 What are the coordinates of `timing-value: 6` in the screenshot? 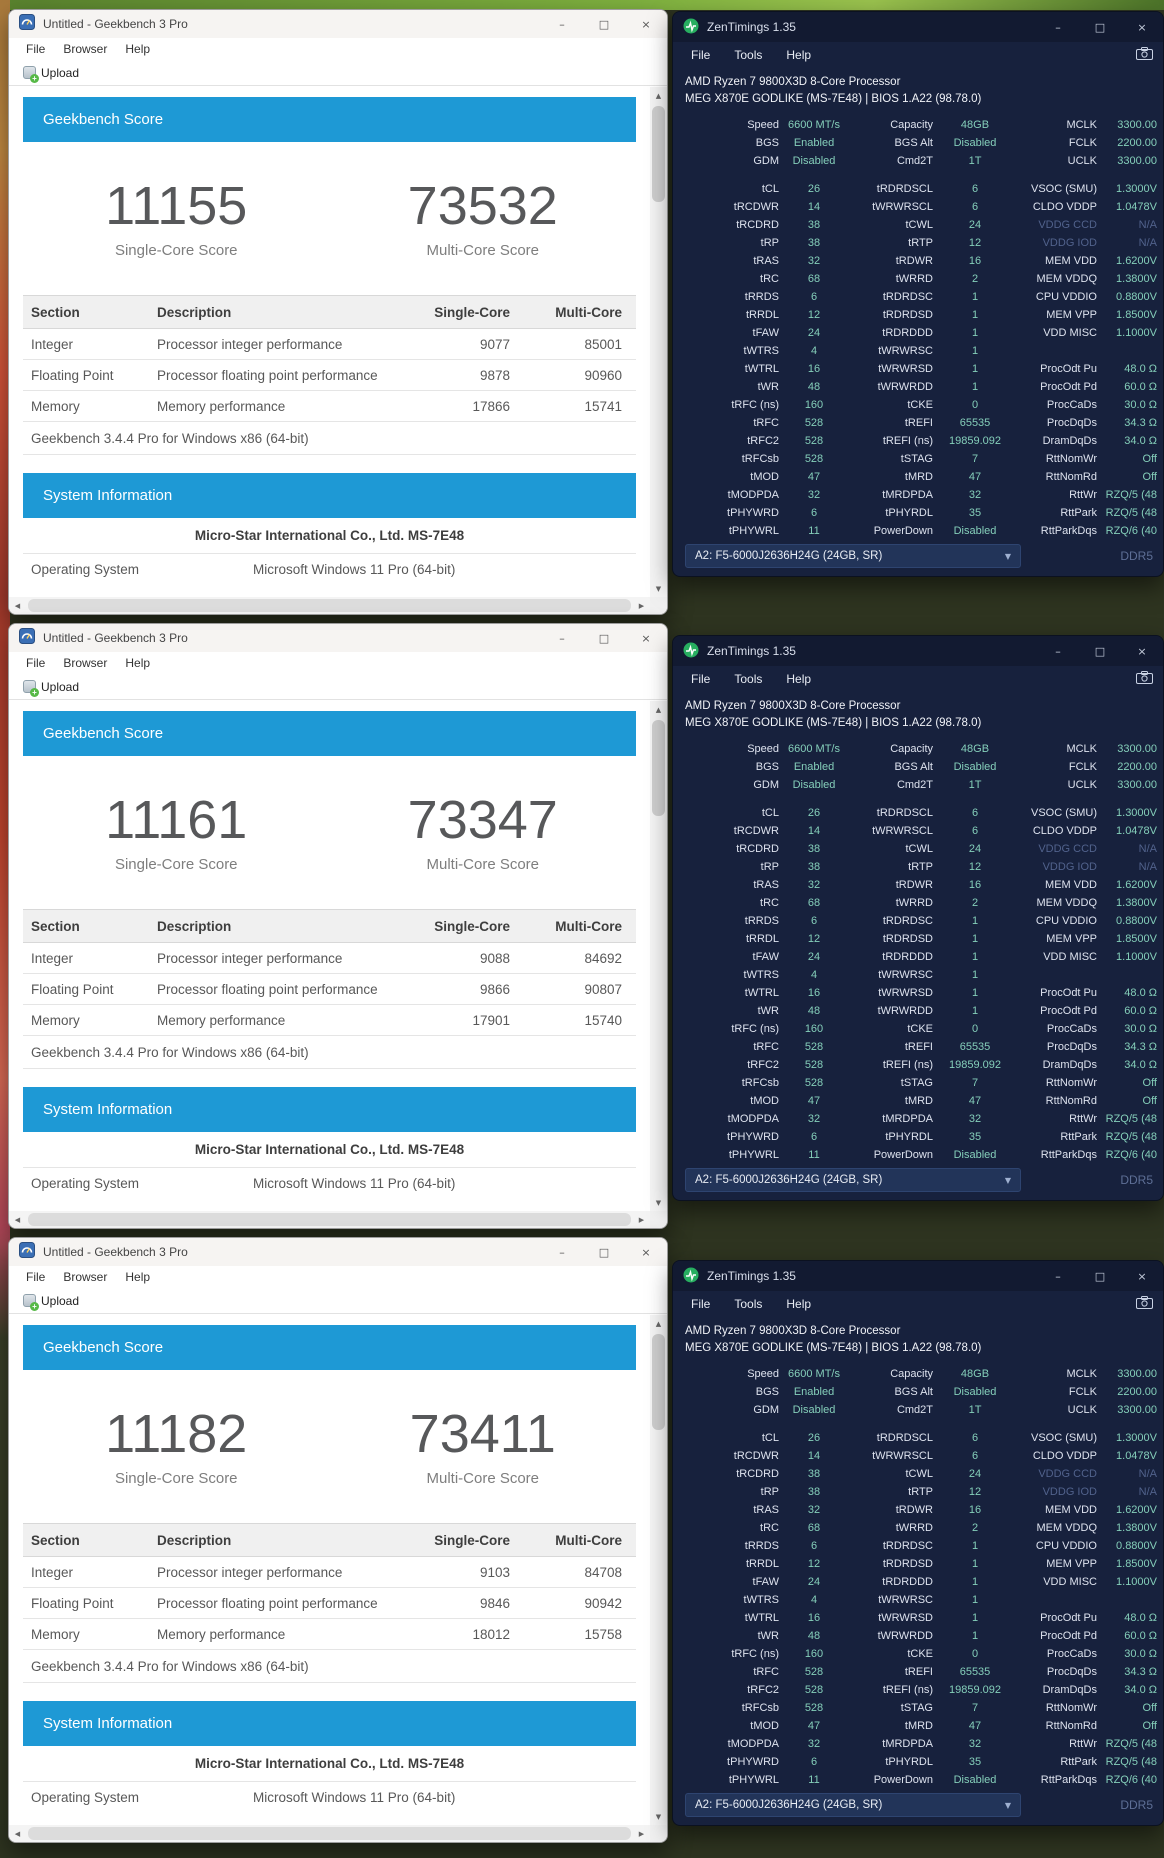 It's located at (814, 1137).